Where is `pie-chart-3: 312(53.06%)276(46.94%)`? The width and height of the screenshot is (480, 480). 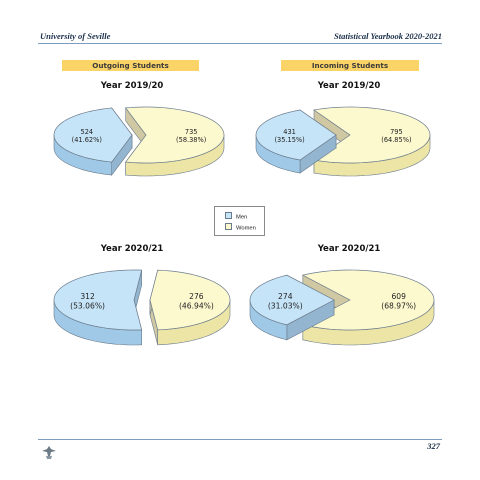 pie-chart-3: 312(53.06%)276(46.94%) is located at coordinates (142, 307).